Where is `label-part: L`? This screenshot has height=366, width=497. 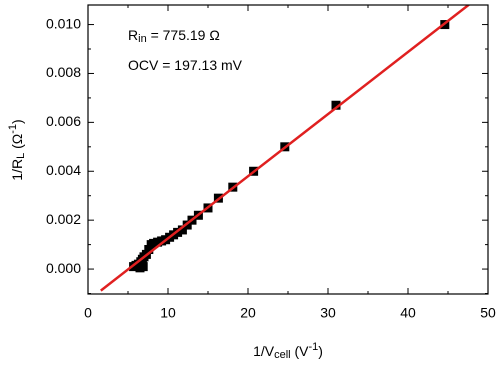
label-part: L is located at coordinates (21, 156).